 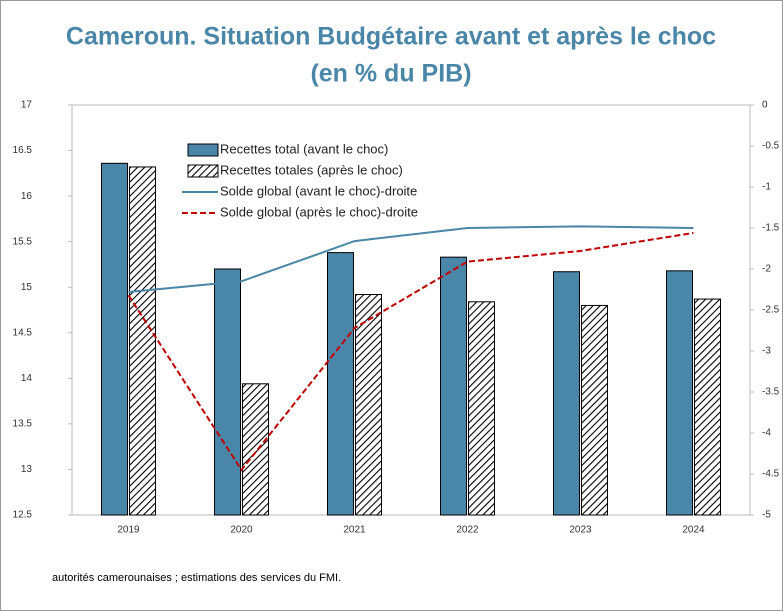 I want to click on y-tick-label: 13.5, so click(x=23, y=424).